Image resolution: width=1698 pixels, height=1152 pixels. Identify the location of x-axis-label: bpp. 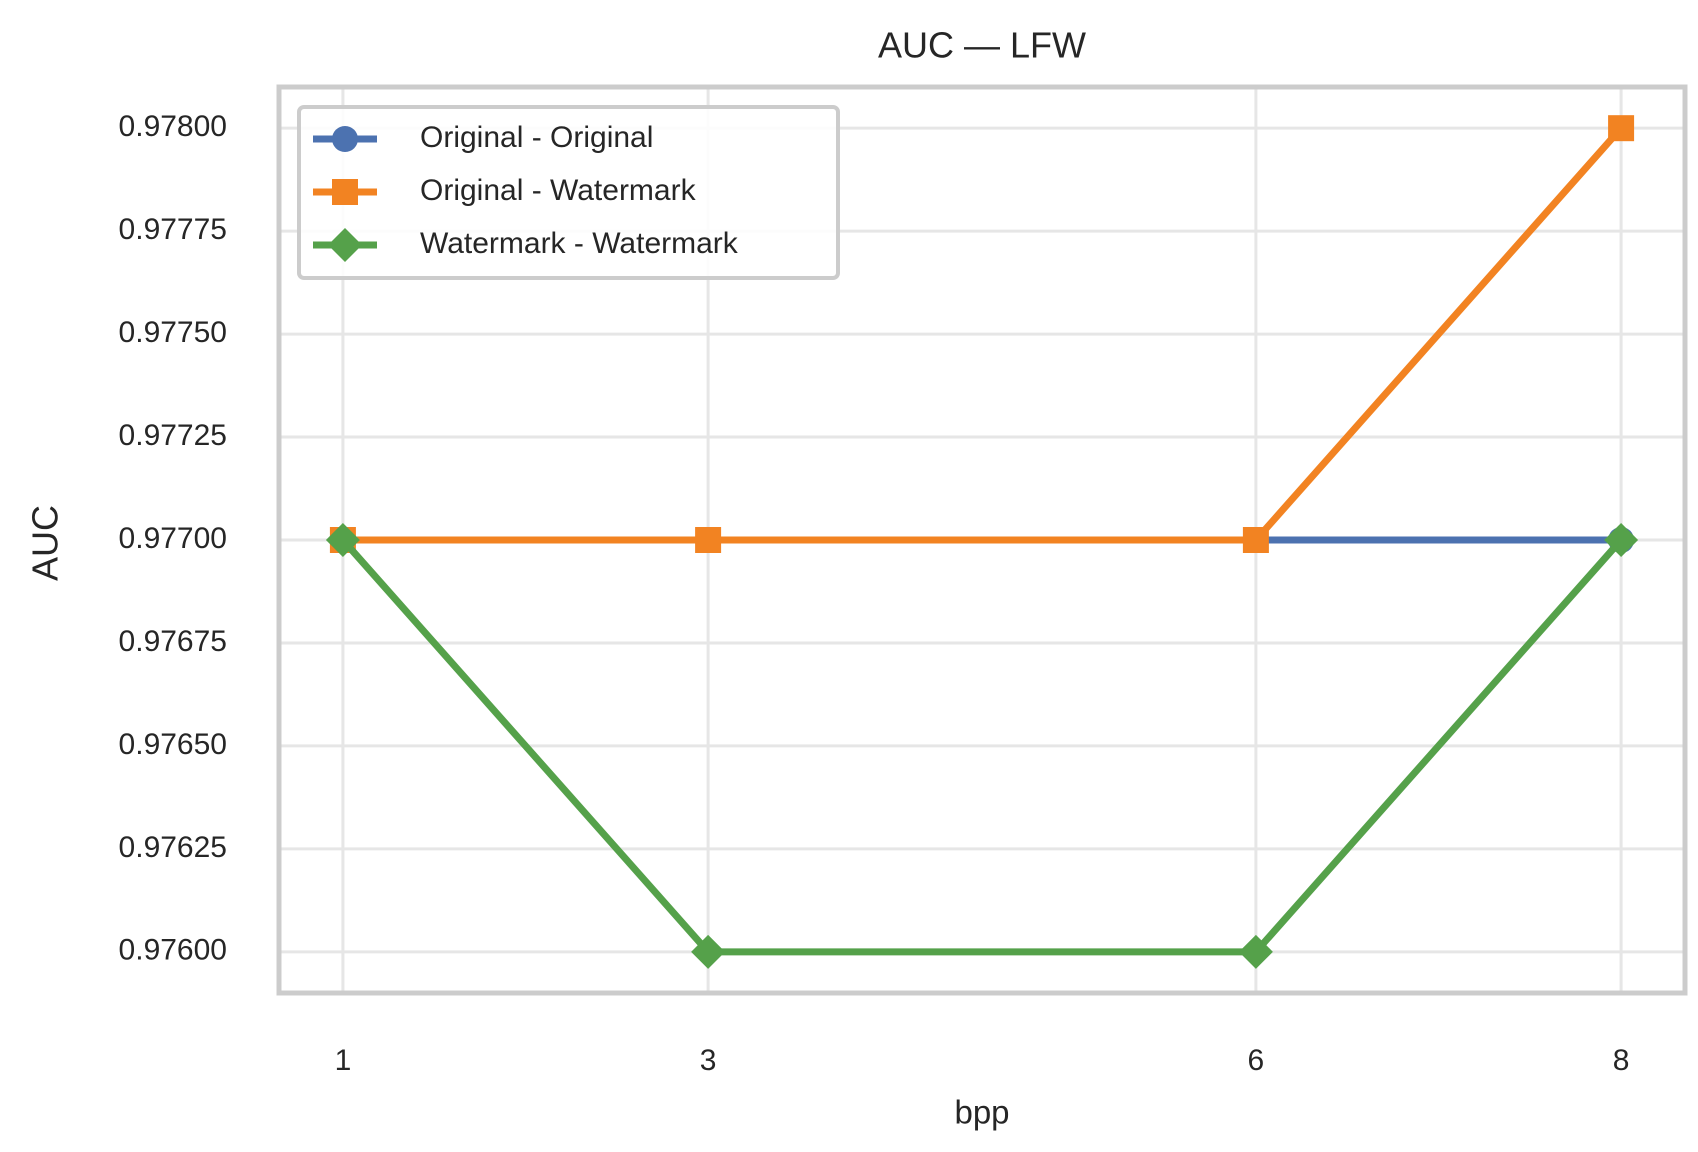
(981, 1112).